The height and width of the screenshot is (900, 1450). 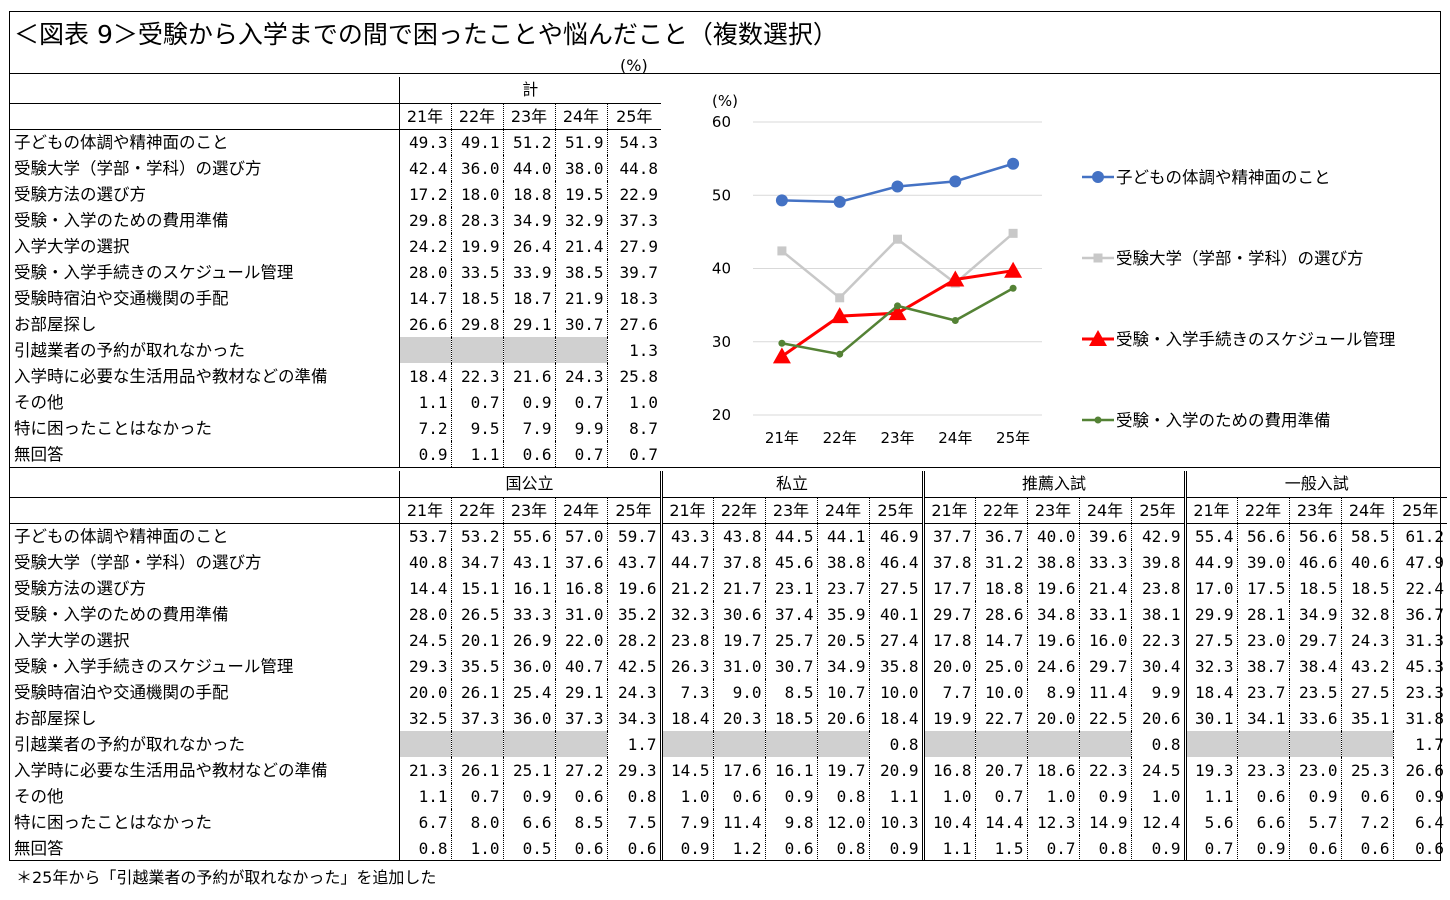 I want to click on group-header: 私立, so click(x=791, y=484).